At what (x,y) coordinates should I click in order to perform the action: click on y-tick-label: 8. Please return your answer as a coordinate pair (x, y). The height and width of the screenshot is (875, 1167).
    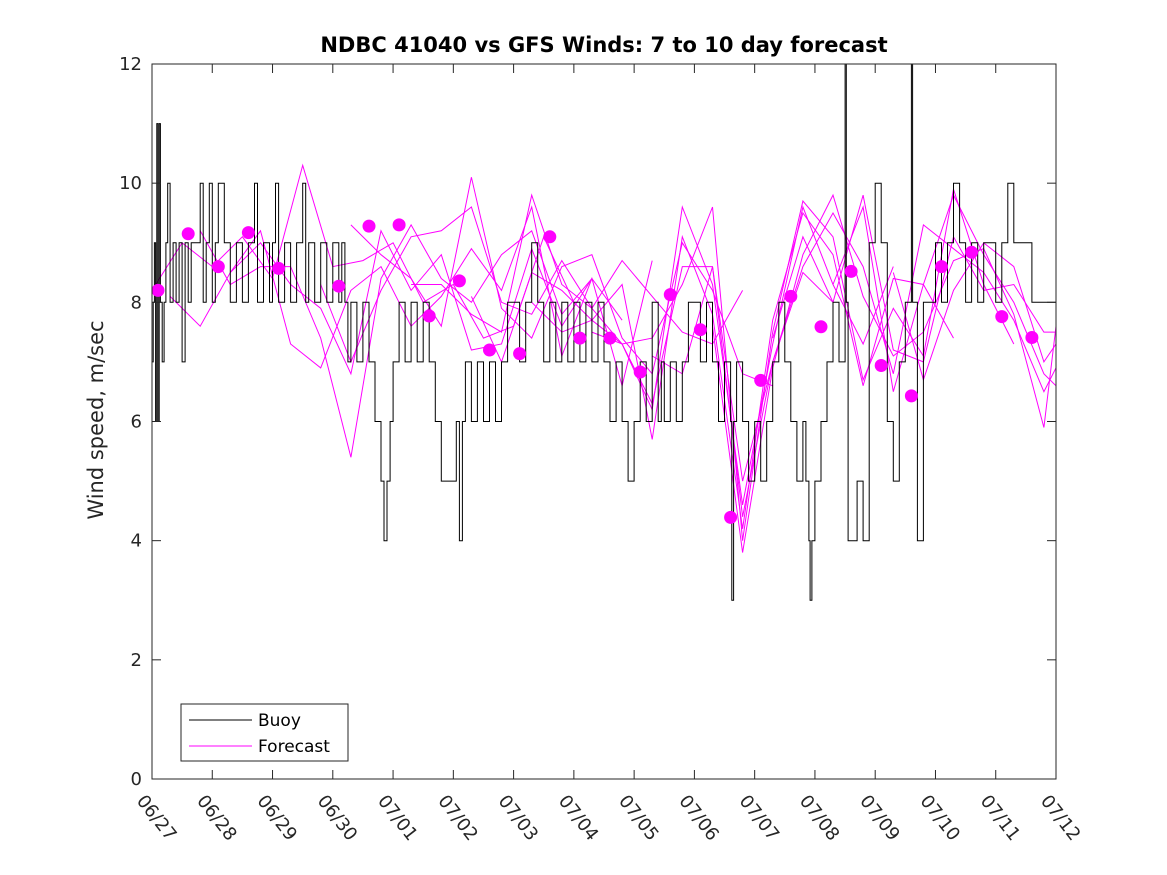
    Looking at the image, I should click on (136, 302).